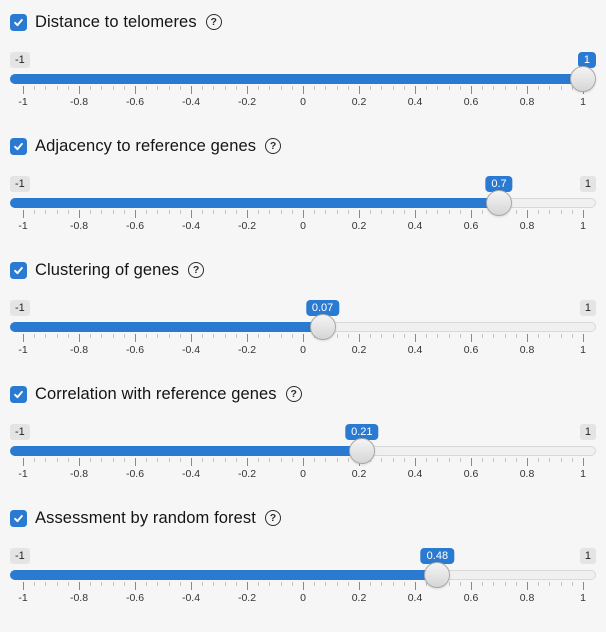 The width and height of the screenshot is (606, 632). Describe the element at coordinates (135, 474) in the screenshot. I see `tick-label: -0.6` at that location.